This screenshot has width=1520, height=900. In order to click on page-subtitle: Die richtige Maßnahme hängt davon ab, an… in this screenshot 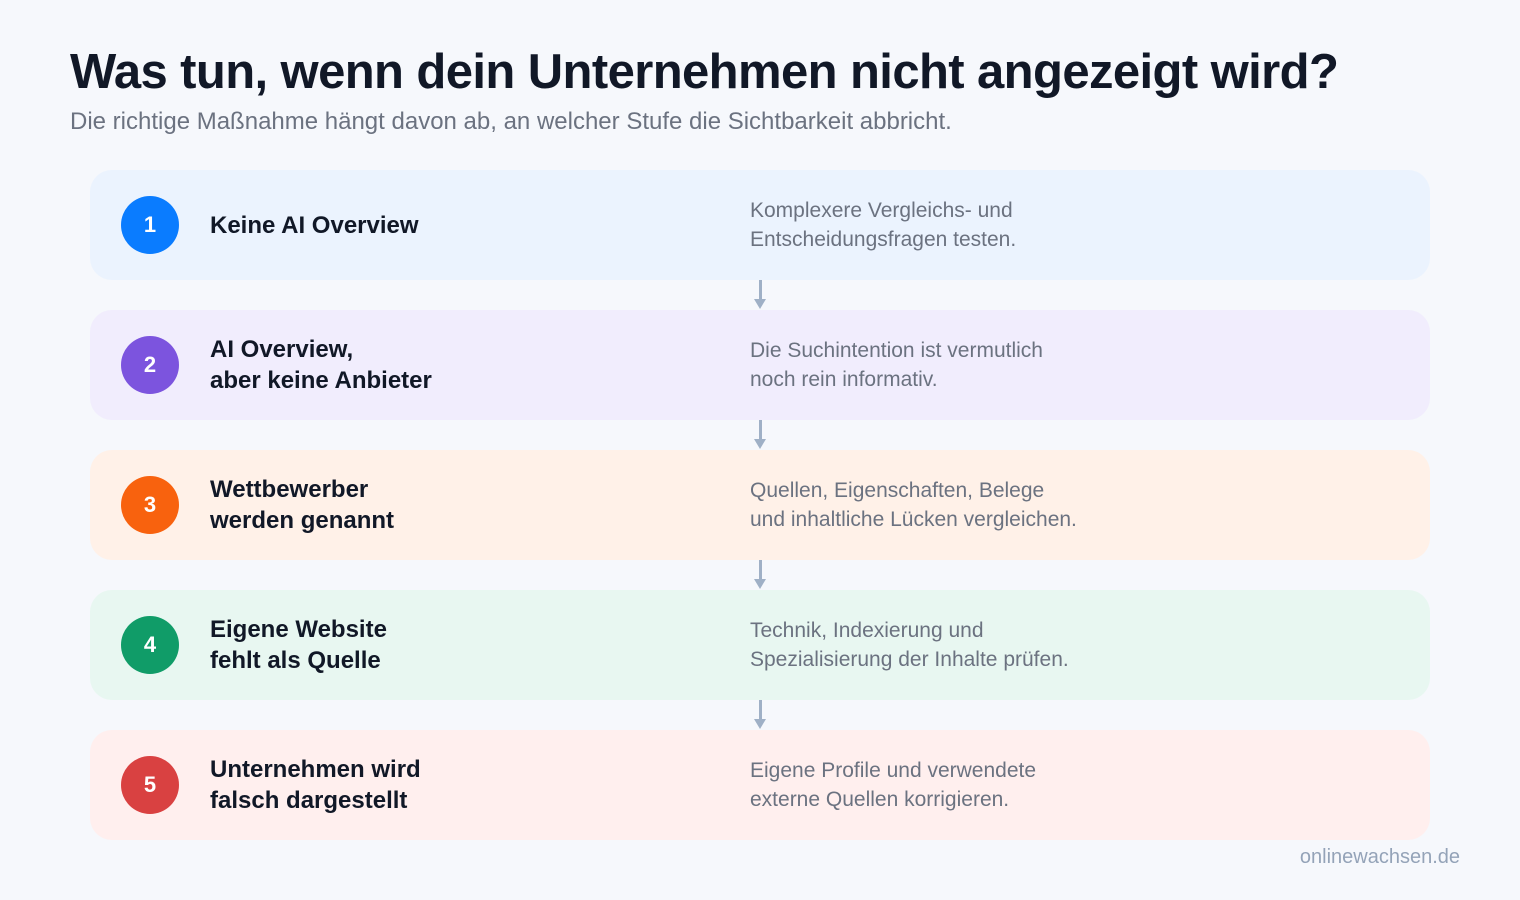, I will do `click(511, 121)`.